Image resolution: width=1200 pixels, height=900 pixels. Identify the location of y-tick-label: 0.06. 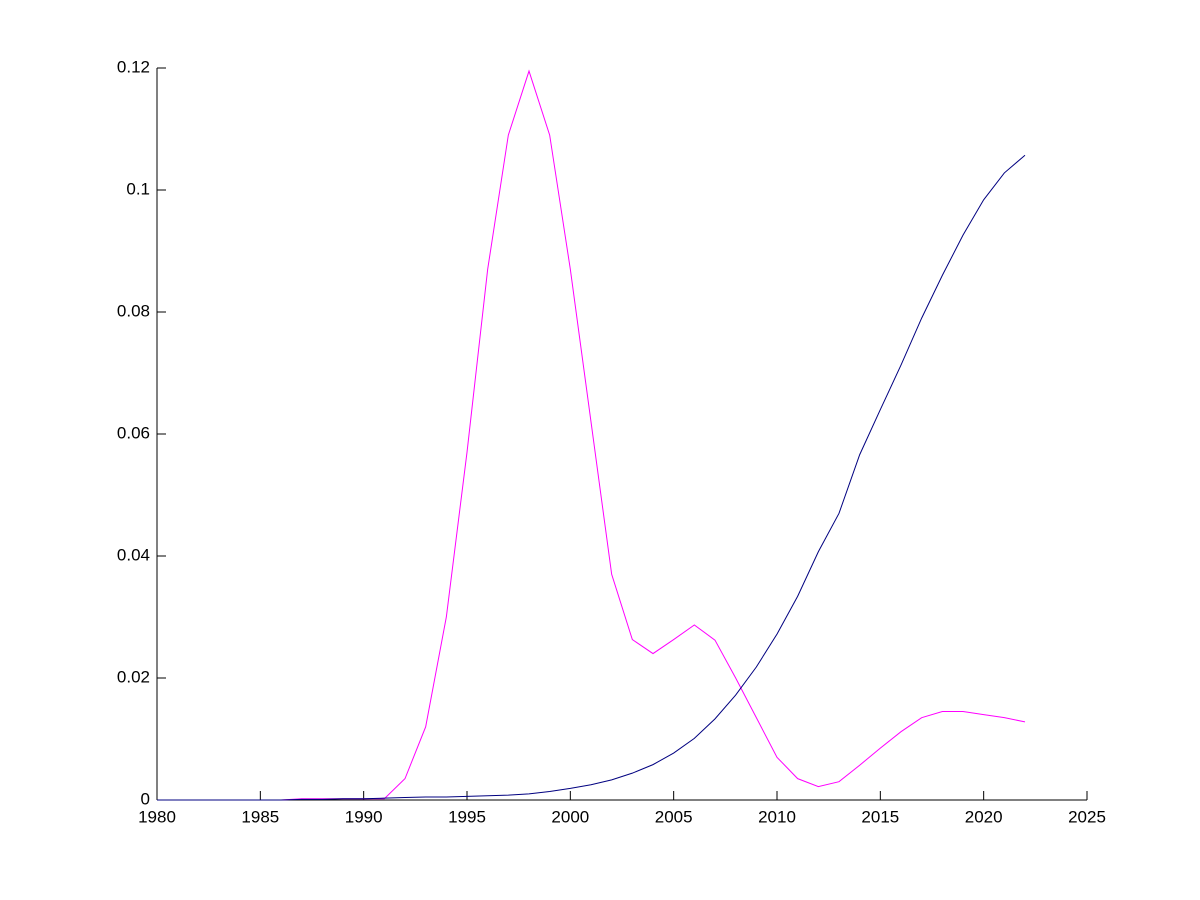
(133, 432).